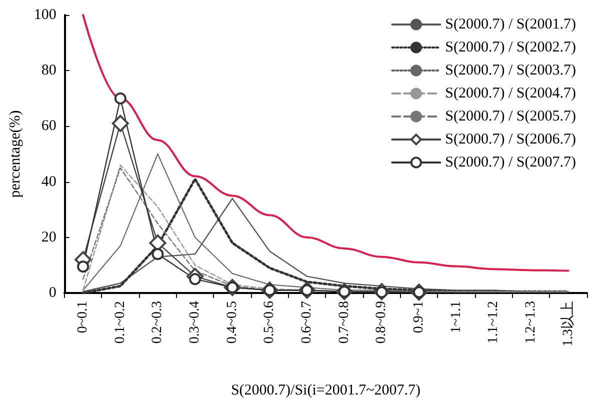  Describe the element at coordinates (270, 322) in the screenshot. I see `x-tick-label: 0.5~0.6` at that location.